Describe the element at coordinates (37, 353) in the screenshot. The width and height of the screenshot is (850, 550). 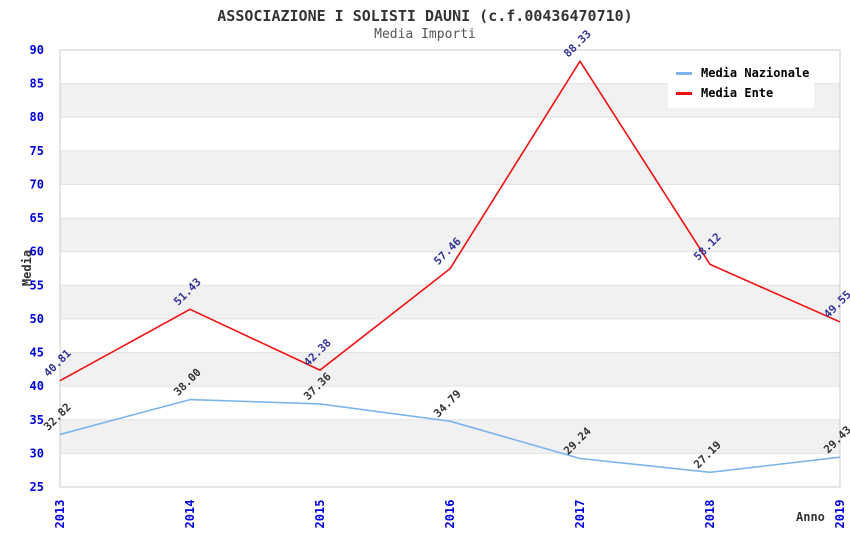
I see `y-tick-label: 45` at that location.